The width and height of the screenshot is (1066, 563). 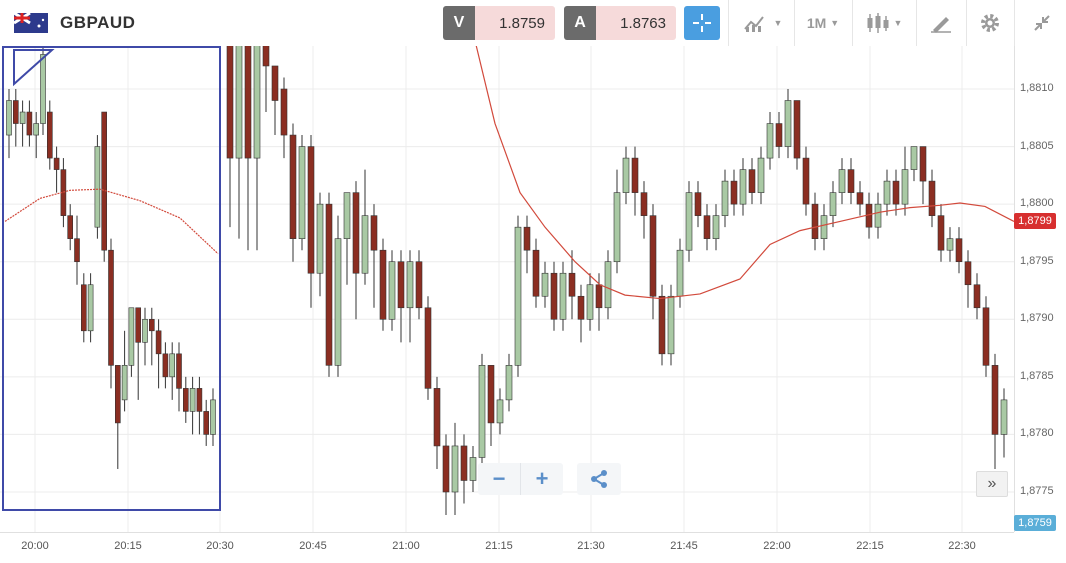 What do you see at coordinates (31, 23) in the screenshot?
I see `gbp-aud-flag-icon` at bounding box center [31, 23].